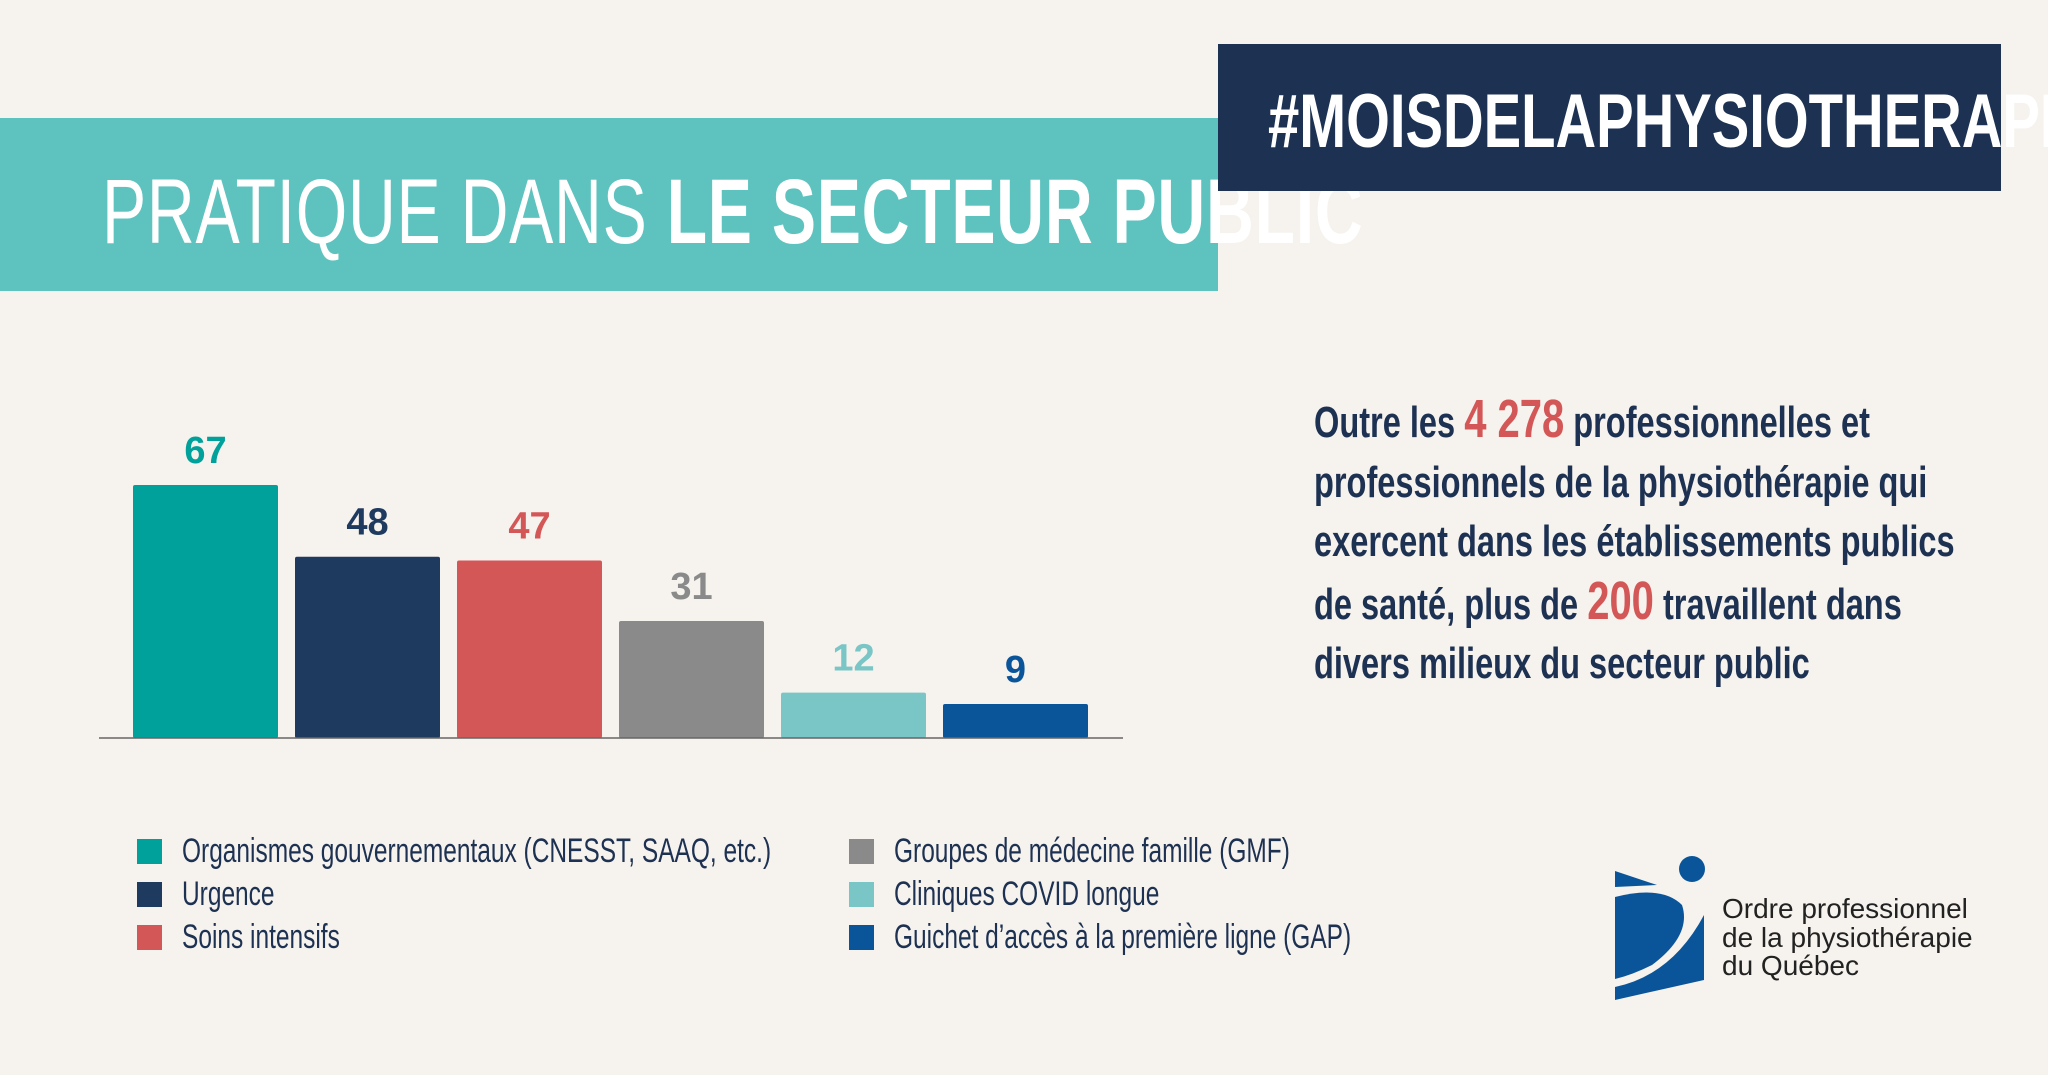  What do you see at coordinates (1389, 422) in the screenshot?
I see `para-text-1: Outre les` at bounding box center [1389, 422].